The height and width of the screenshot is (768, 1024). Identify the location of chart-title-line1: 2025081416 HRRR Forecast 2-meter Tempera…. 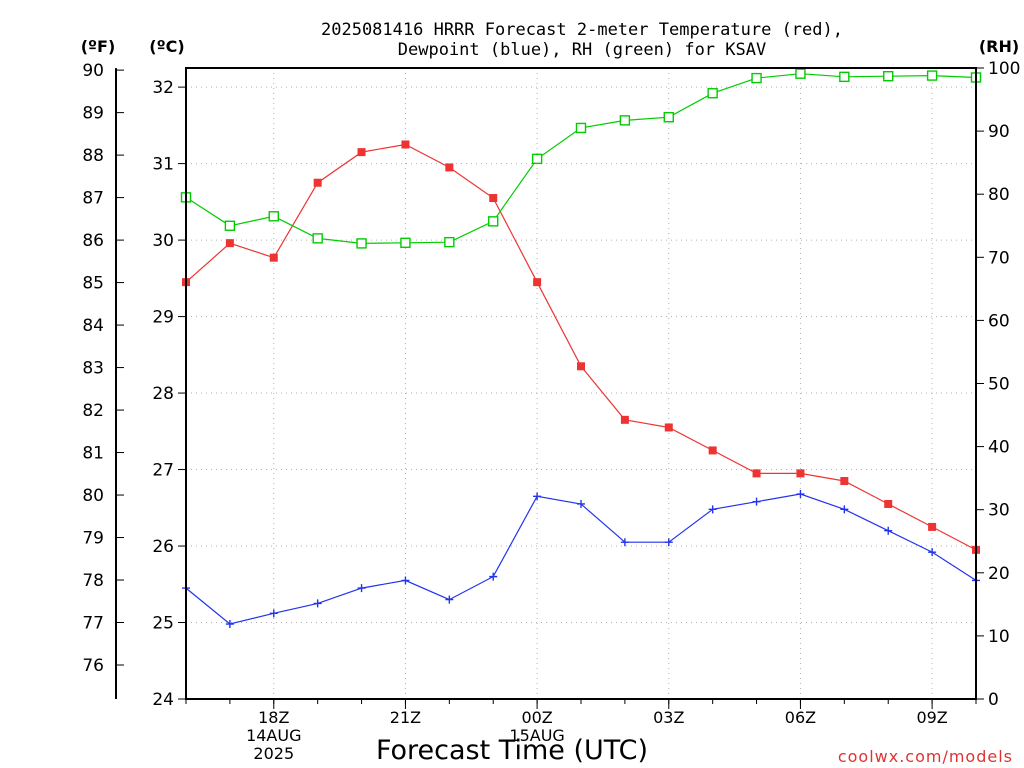
(582, 30).